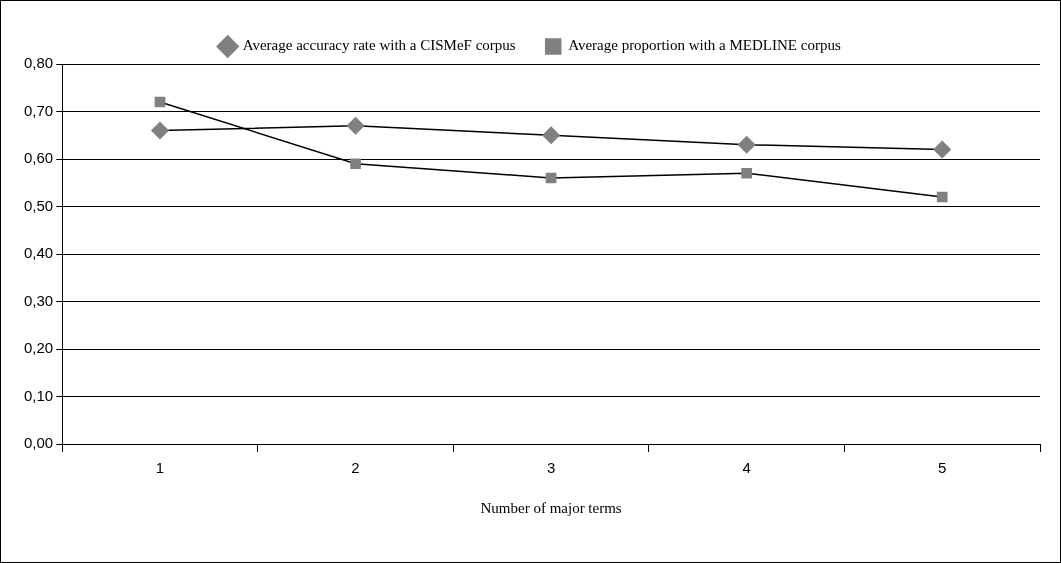 The width and height of the screenshot is (1061, 563). What do you see at coordinates (38, 158) in the screenshot?
I see `y-tick-label: 0,60` at bounding box center [38, 158].